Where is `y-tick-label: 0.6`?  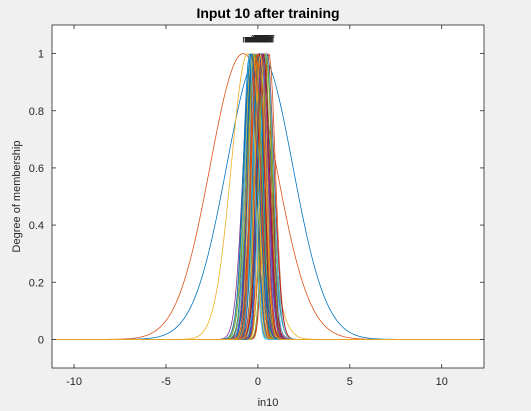
y-tick-label: 0.6 is located at coordinates (36, 169).